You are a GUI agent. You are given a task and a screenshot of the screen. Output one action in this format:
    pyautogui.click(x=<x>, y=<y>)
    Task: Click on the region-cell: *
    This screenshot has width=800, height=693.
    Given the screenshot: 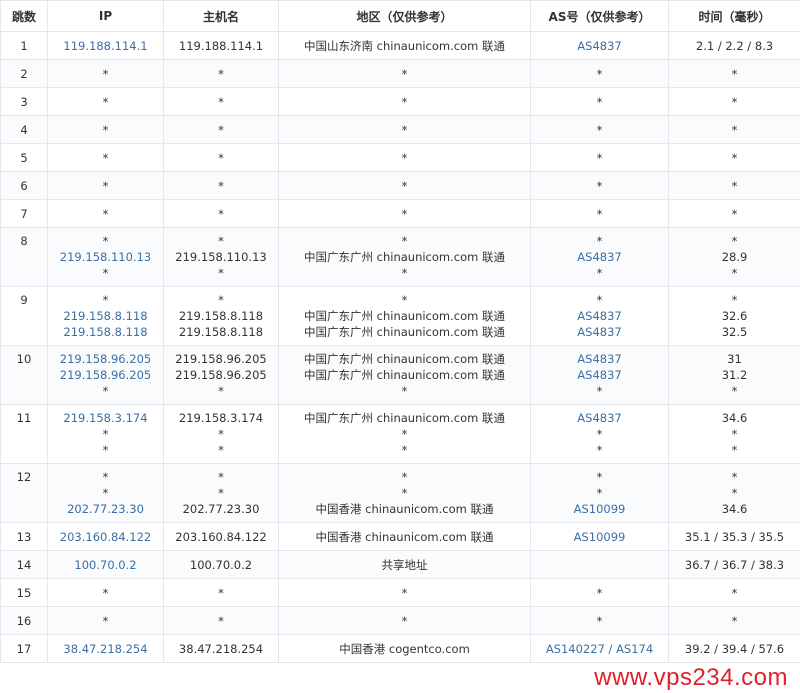 What is the action you would take?
    pyautogui.click(x=405, y=102)
    